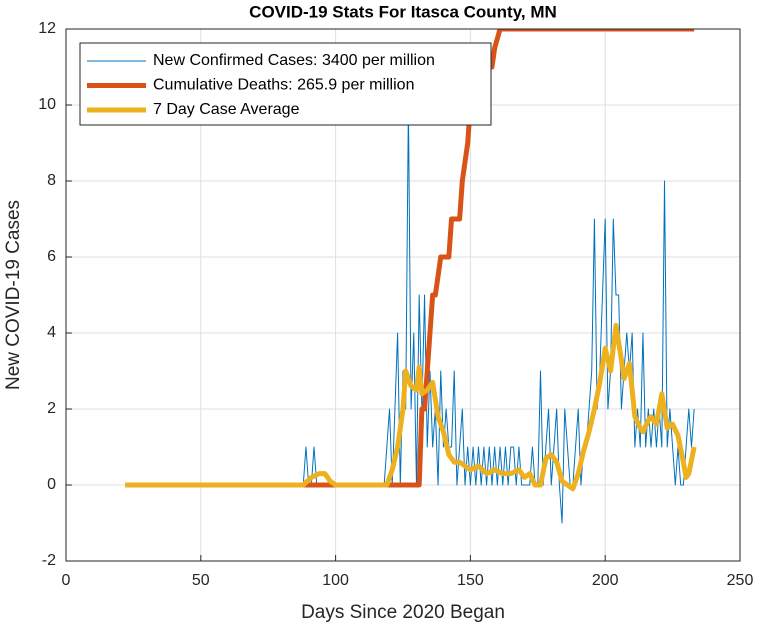  What do you see at coordinates (49, 560) in the screenshot?
I see `y-tick-label: -2` at bounding box center [49, 560].